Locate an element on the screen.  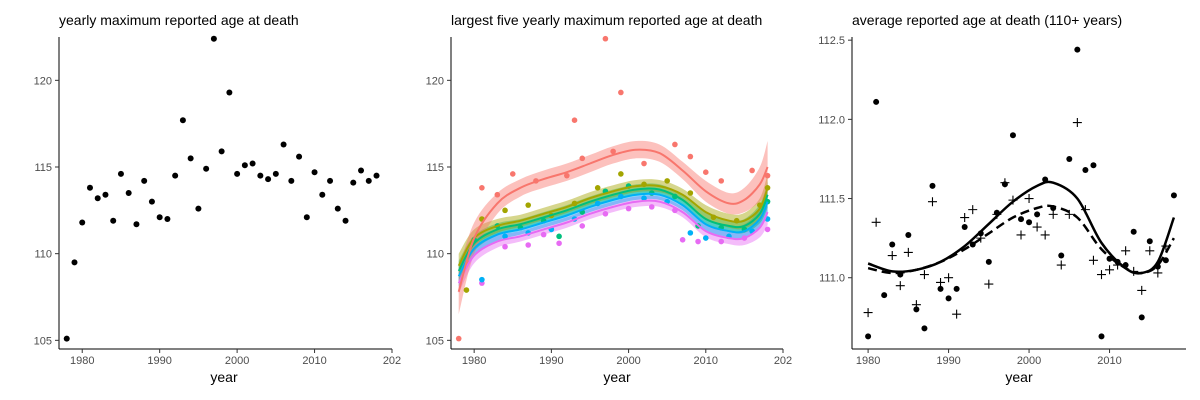
y-tick-label: 105 is located at coordinates (43, 341).